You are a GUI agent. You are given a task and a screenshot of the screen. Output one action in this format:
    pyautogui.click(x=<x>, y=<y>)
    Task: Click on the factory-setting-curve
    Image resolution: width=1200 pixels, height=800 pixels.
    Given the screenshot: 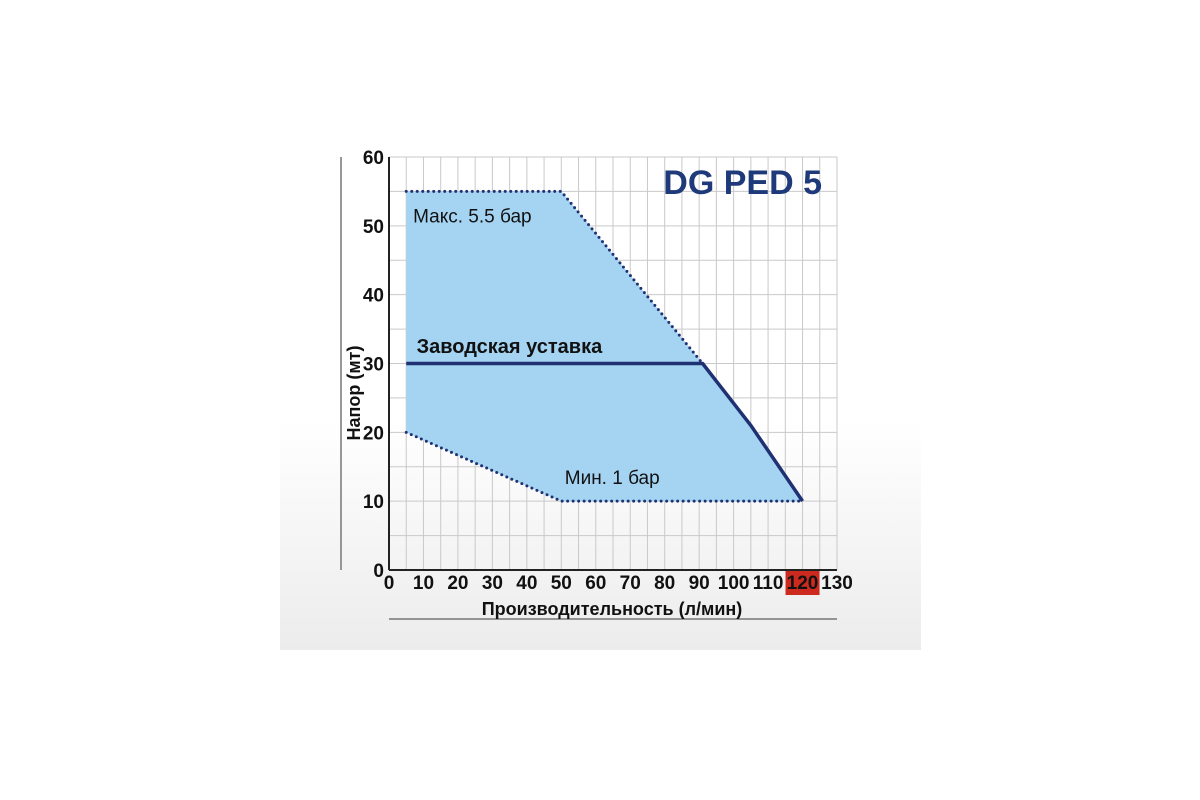 What is the action you would take?
    pyautogui.click(x=605, y=432)
    